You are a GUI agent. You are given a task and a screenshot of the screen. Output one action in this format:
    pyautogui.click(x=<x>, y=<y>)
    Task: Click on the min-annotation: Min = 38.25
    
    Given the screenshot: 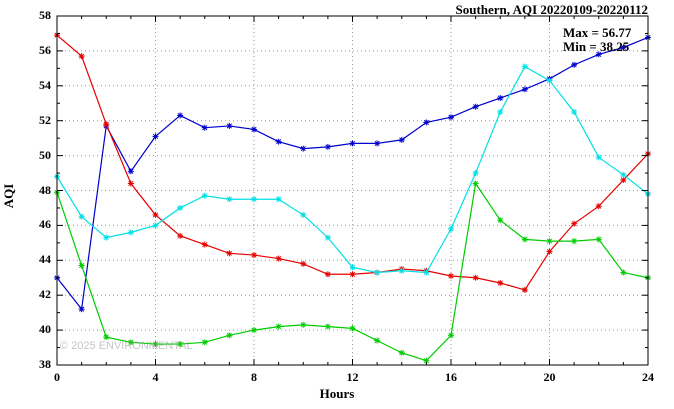 What is the action you would take?
    pyautogui.click(x=596, y=46)
    